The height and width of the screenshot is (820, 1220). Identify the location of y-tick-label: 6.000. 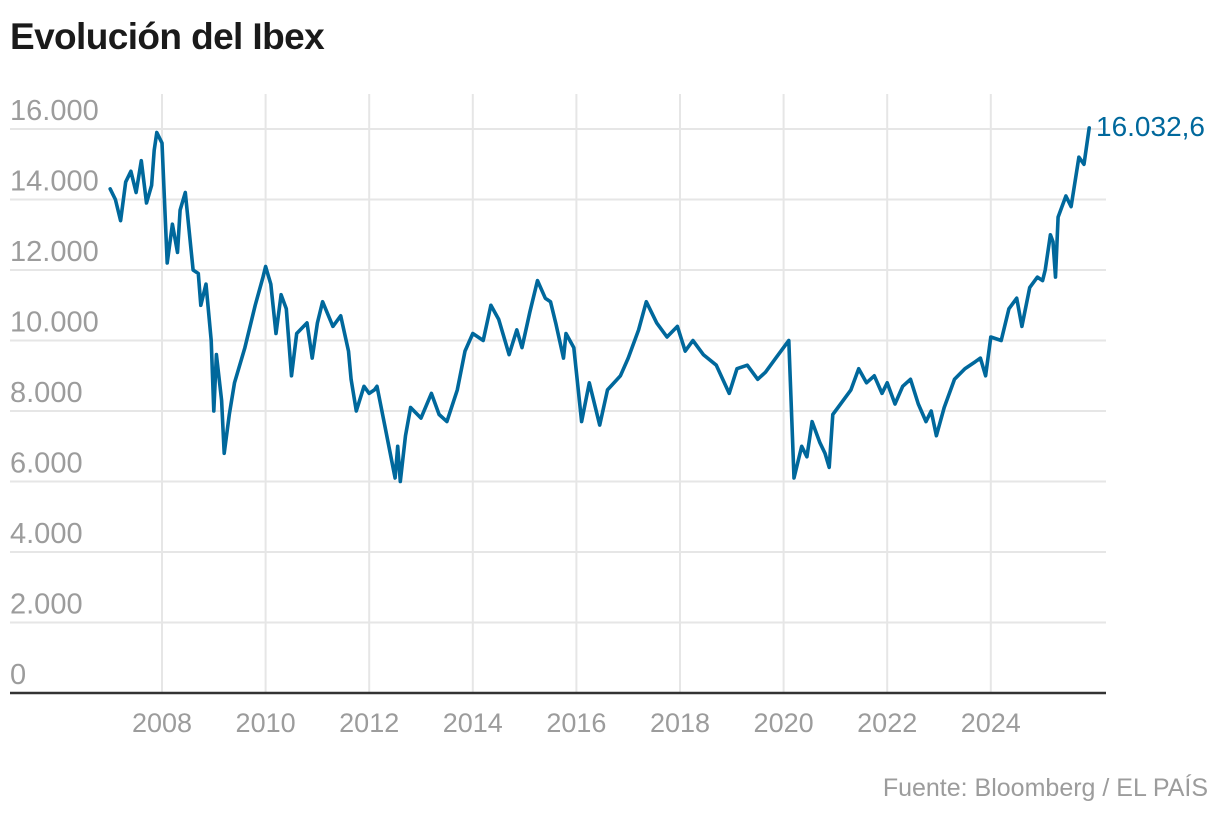
(46, 464).